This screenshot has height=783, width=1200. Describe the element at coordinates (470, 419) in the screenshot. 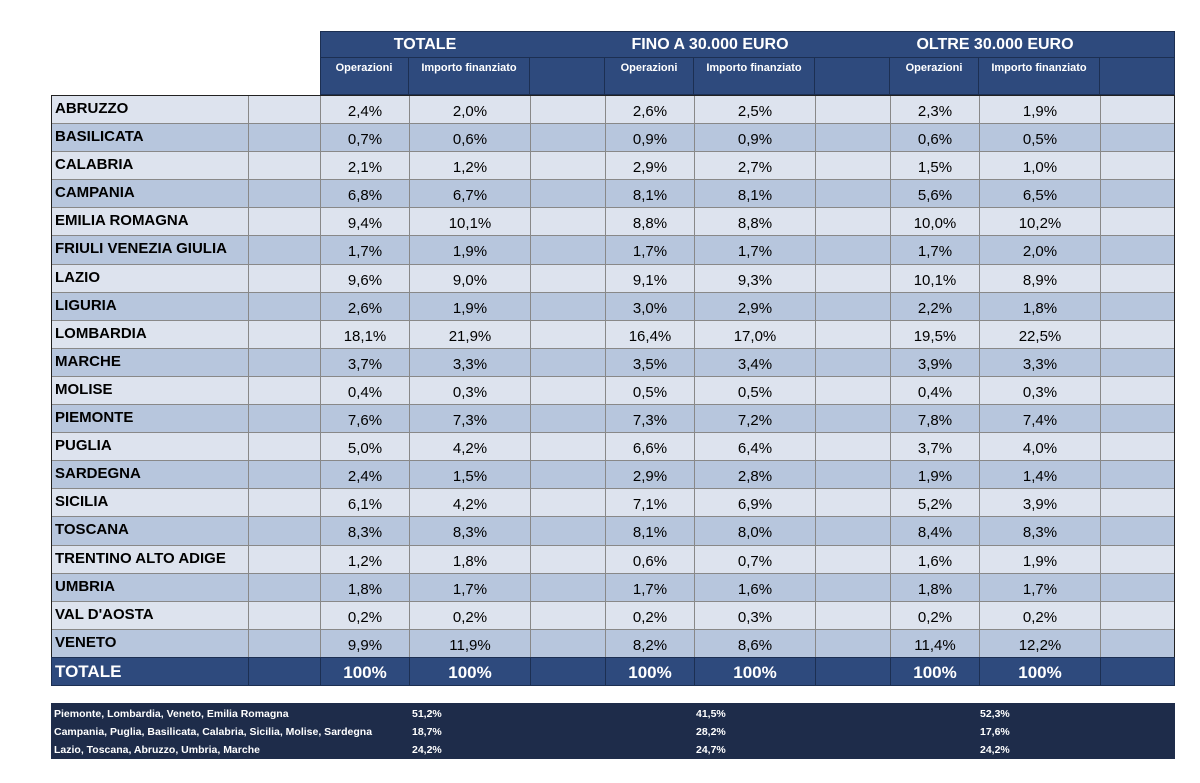

I see `value-cell: 7,3%` at that location.